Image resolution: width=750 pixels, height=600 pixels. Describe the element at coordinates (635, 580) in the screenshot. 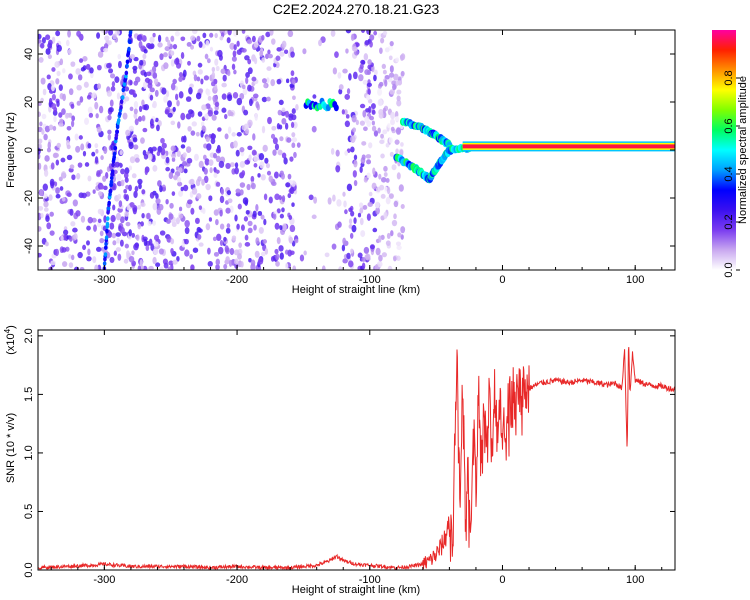

I see `x-tick-label: 100` at that location.